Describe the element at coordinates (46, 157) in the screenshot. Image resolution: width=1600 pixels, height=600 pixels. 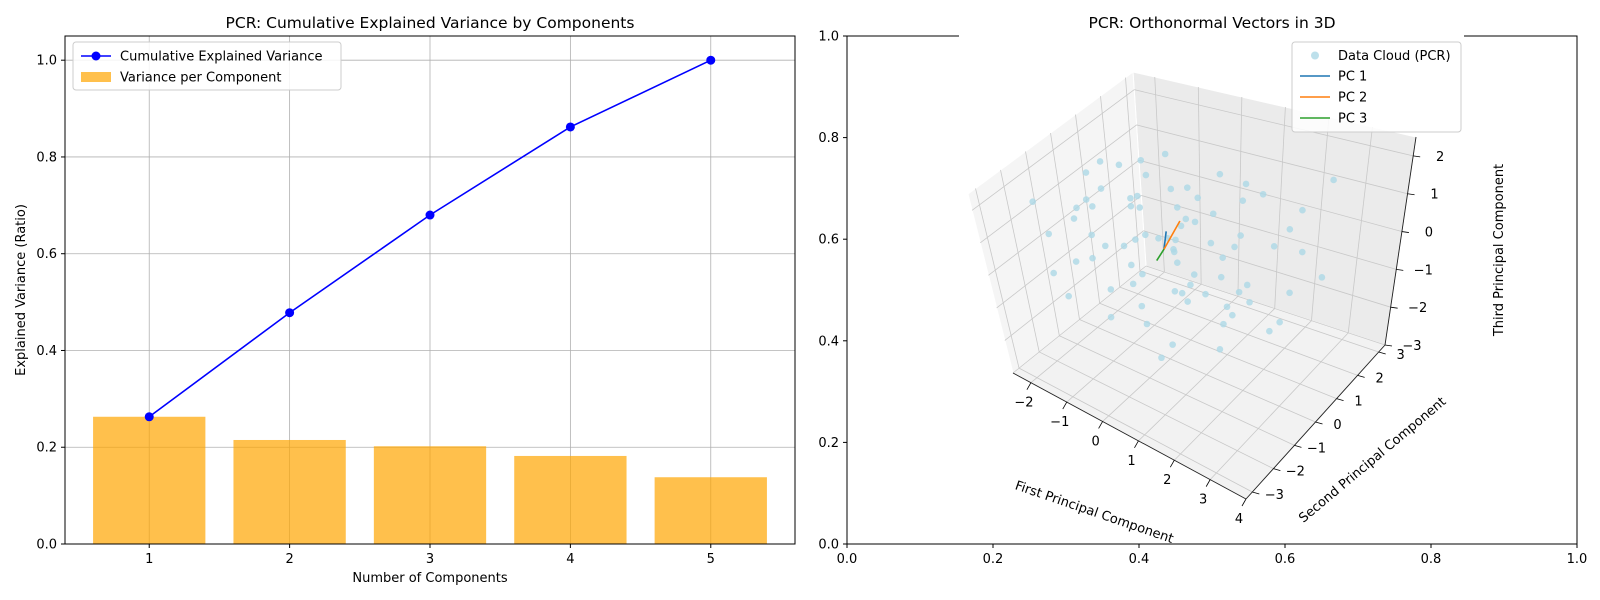
I see `y-tick-label: 0.8` at that location.